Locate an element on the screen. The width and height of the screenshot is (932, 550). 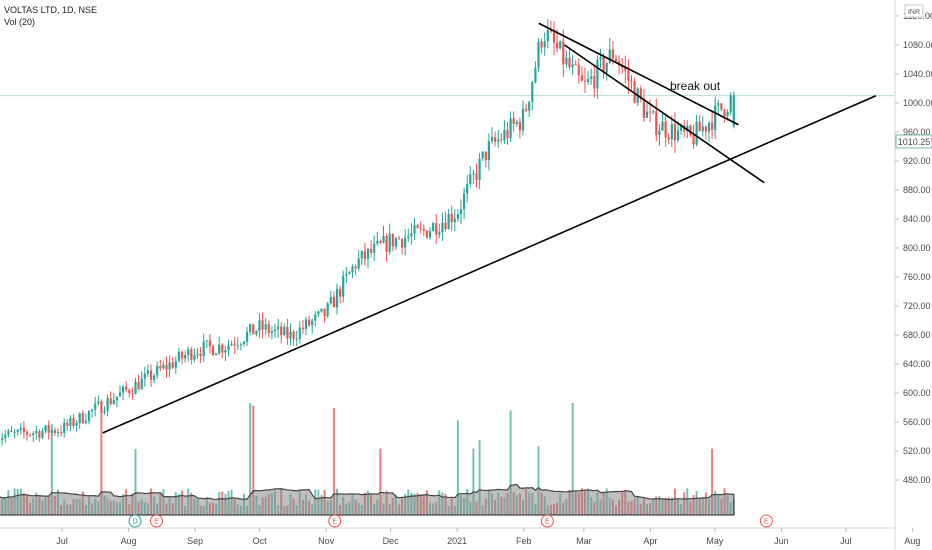
price-tick-label: 1000.00 is located at coordinates (917, 103).